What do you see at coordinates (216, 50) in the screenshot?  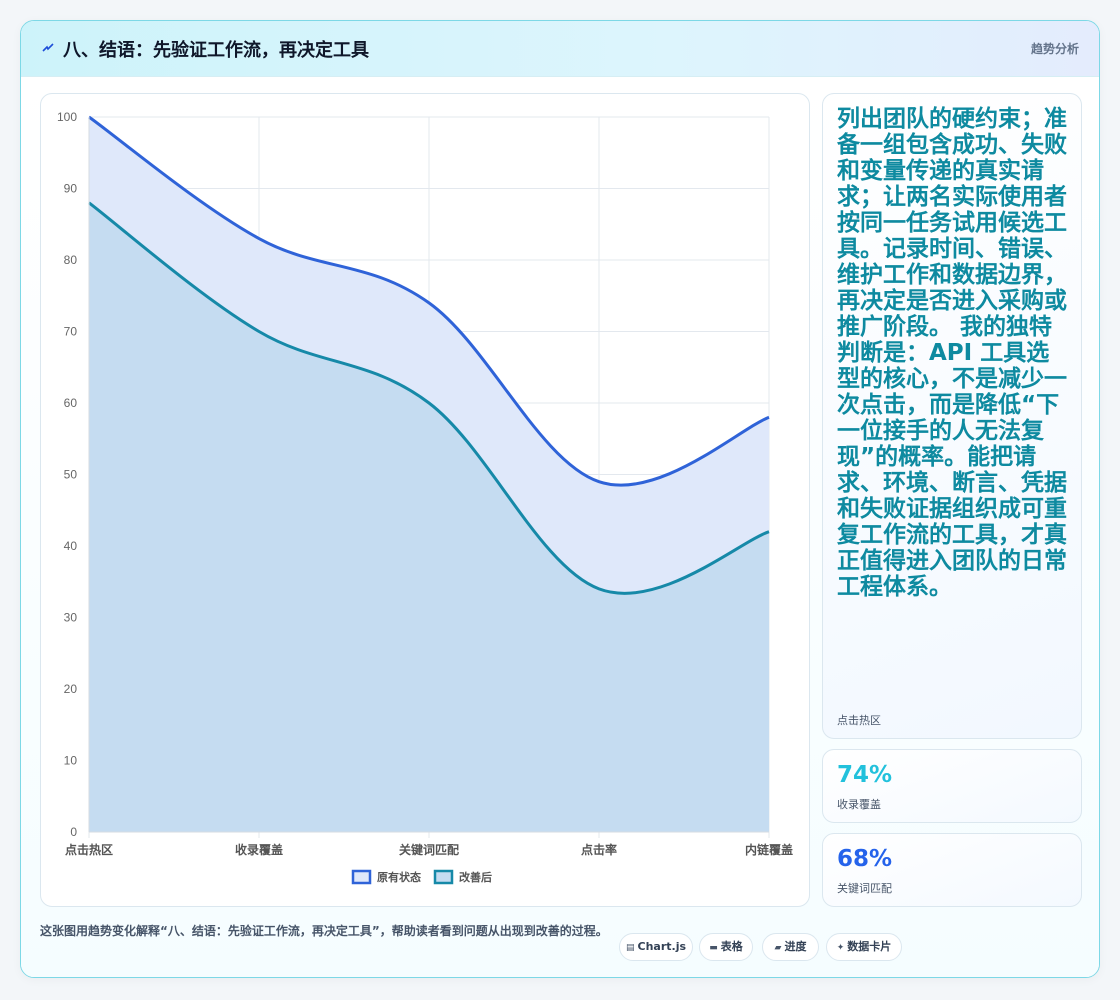 I see `page-title: 八、结语：先验证工作流，再决定工具` at bounding box center [216, 50].